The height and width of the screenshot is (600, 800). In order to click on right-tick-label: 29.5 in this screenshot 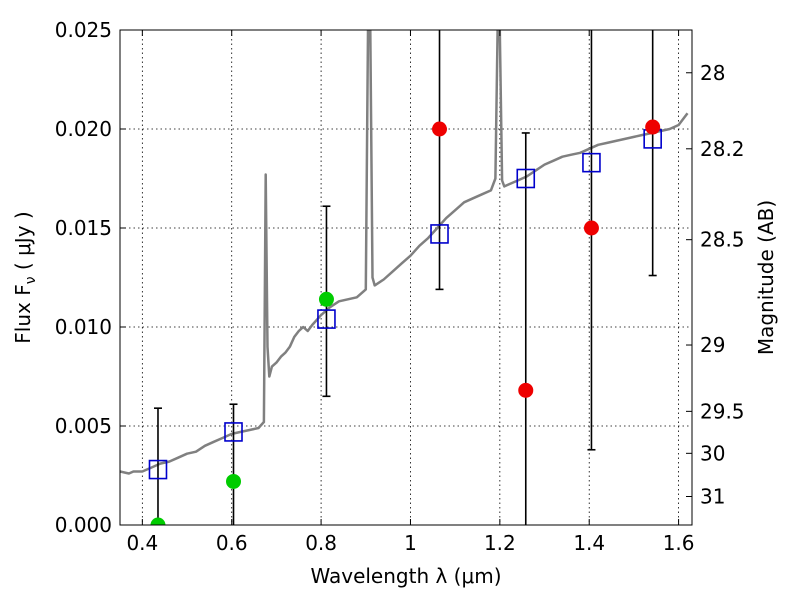, I will do `click(722, 411)`.